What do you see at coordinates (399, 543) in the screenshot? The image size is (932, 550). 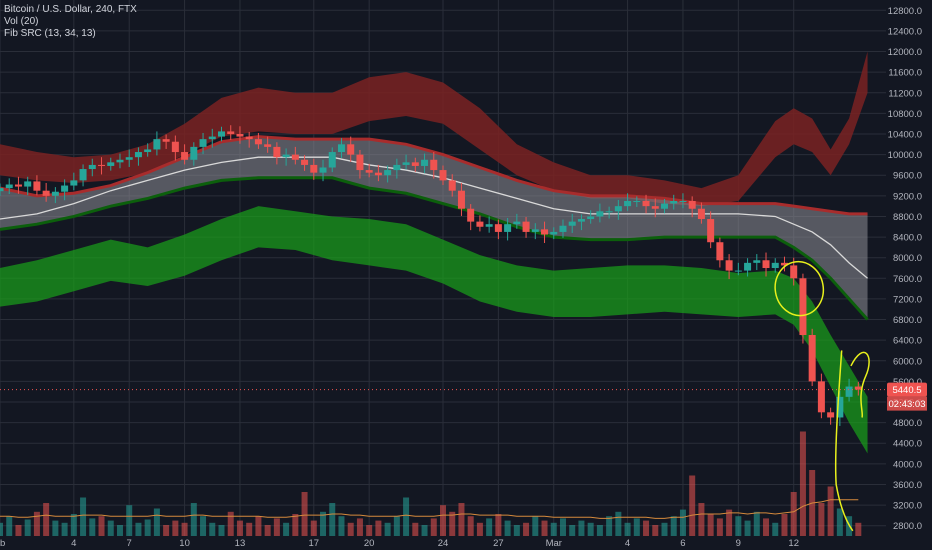 I see `time-axis: eb 4 7 10 13 17 20 24 27 Mar 4 6 9 12` at bounding box center [399, 543].